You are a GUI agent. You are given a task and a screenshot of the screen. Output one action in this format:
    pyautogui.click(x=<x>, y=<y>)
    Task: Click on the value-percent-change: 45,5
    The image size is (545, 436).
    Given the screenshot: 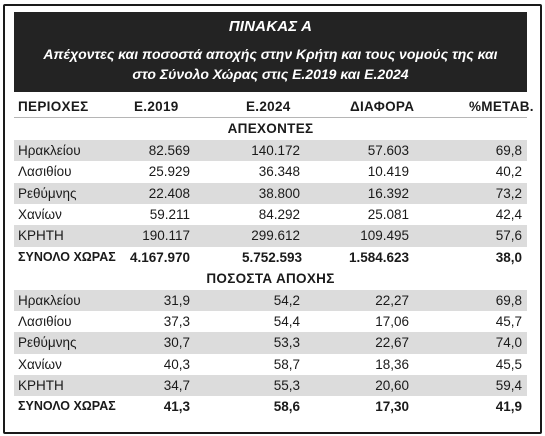 What is the action you would take?
    pyautogui.click(x=508, y=364)
    